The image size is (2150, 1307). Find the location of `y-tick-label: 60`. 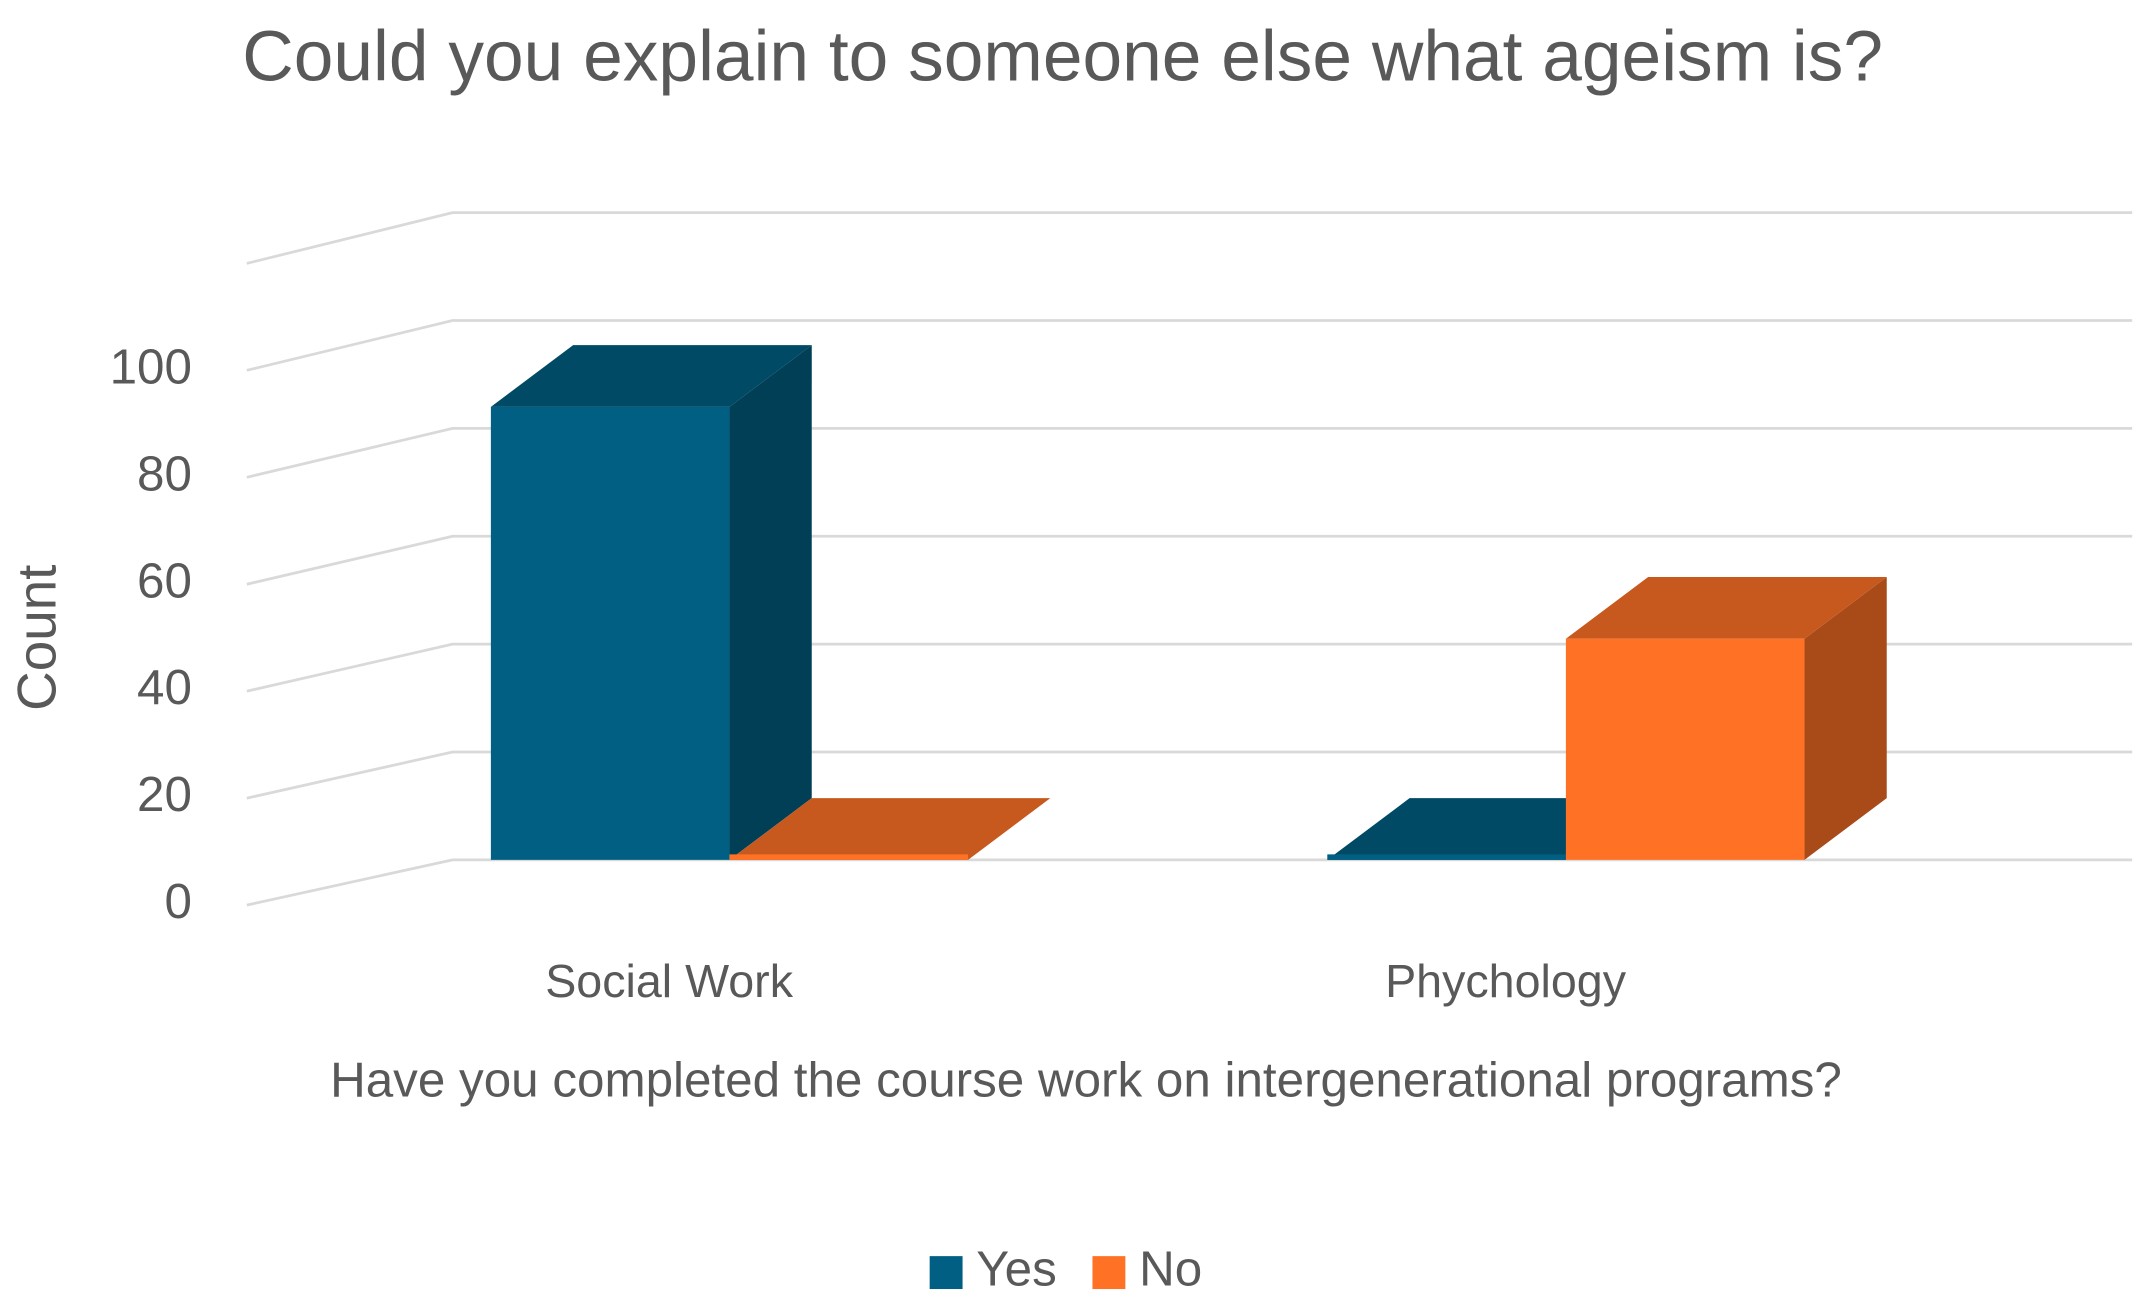

y-tick-label: 60 is located at coordinates (164, 580).